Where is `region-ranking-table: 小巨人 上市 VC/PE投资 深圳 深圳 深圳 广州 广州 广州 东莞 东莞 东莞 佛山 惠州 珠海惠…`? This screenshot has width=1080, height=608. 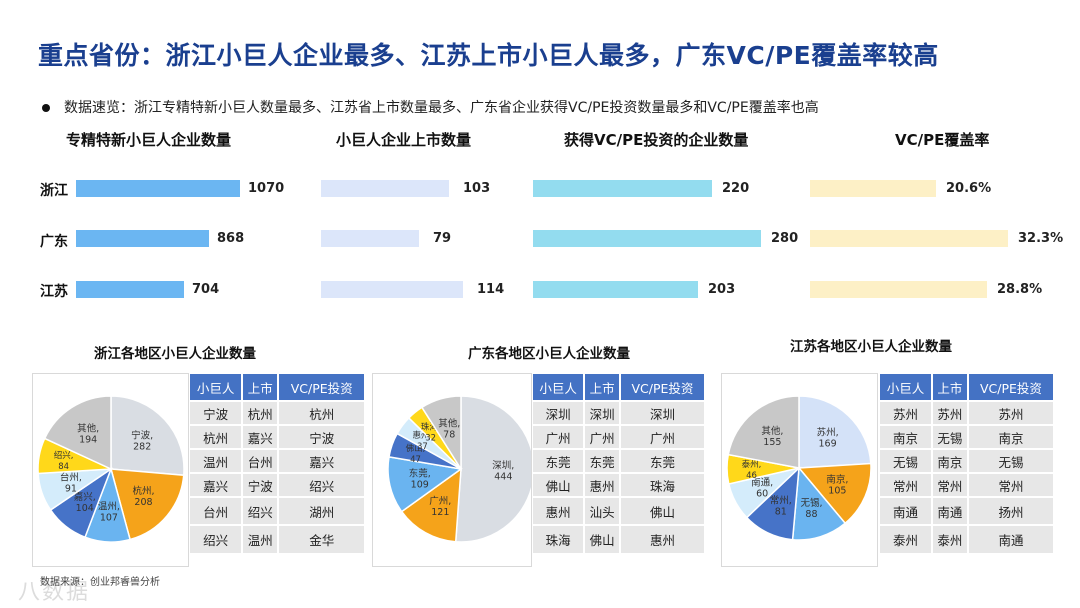
region-ranking-table: 小巨人 上市 VC/PE投资 深圳 深圳 深圳 广州 广州 广州 东莞 东莞 东莞 佛山 惠州 珠海惠… is located at coordinates (618, 463).